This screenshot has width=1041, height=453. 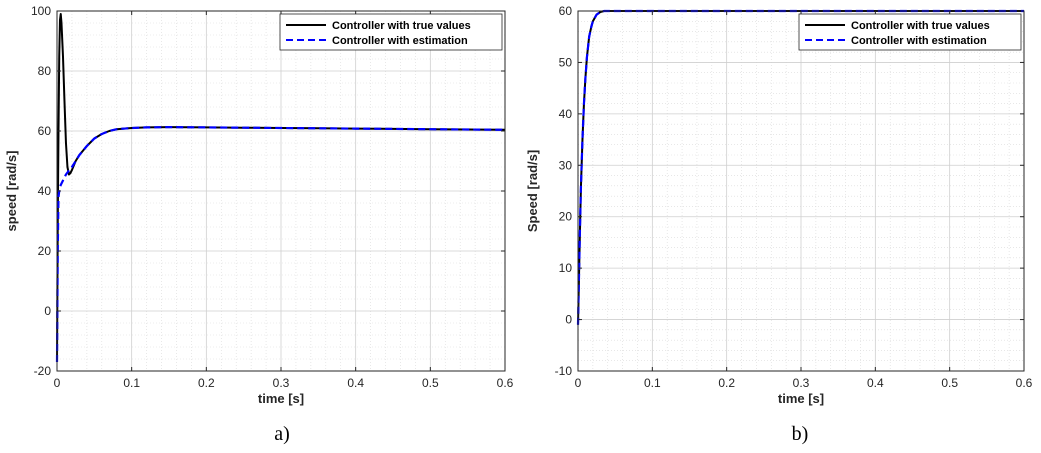 I want to click on y-tick-label: 50, so click(x=566, y=62).